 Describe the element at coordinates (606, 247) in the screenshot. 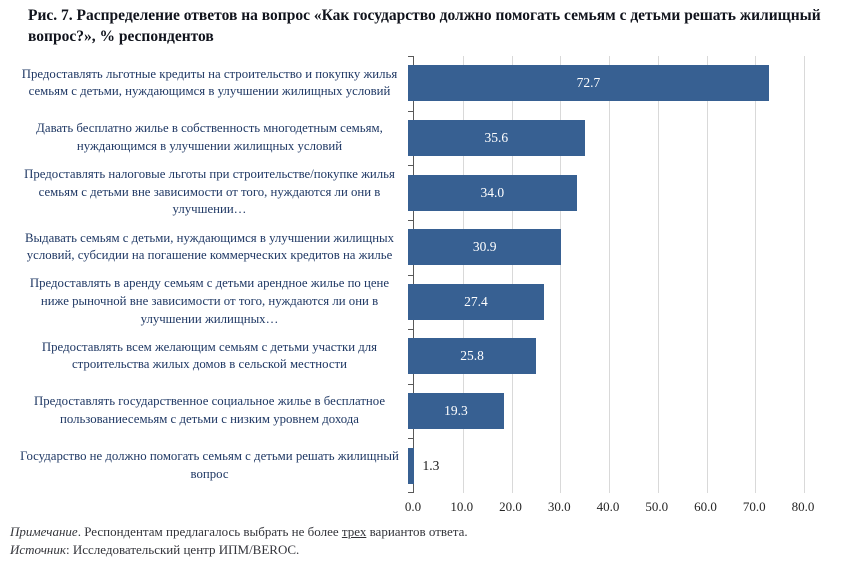

I see `bar-track: 30.9` at that location.